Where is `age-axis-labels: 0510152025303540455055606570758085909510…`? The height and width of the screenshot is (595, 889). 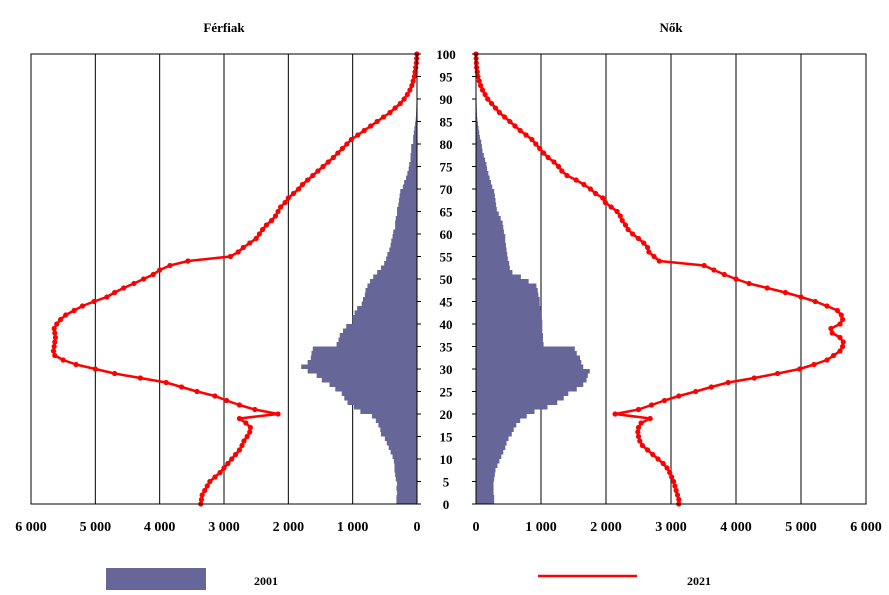
age-axis-labels: 0510152025303540455055606570758085909510… is located at coordinates (446, 279).